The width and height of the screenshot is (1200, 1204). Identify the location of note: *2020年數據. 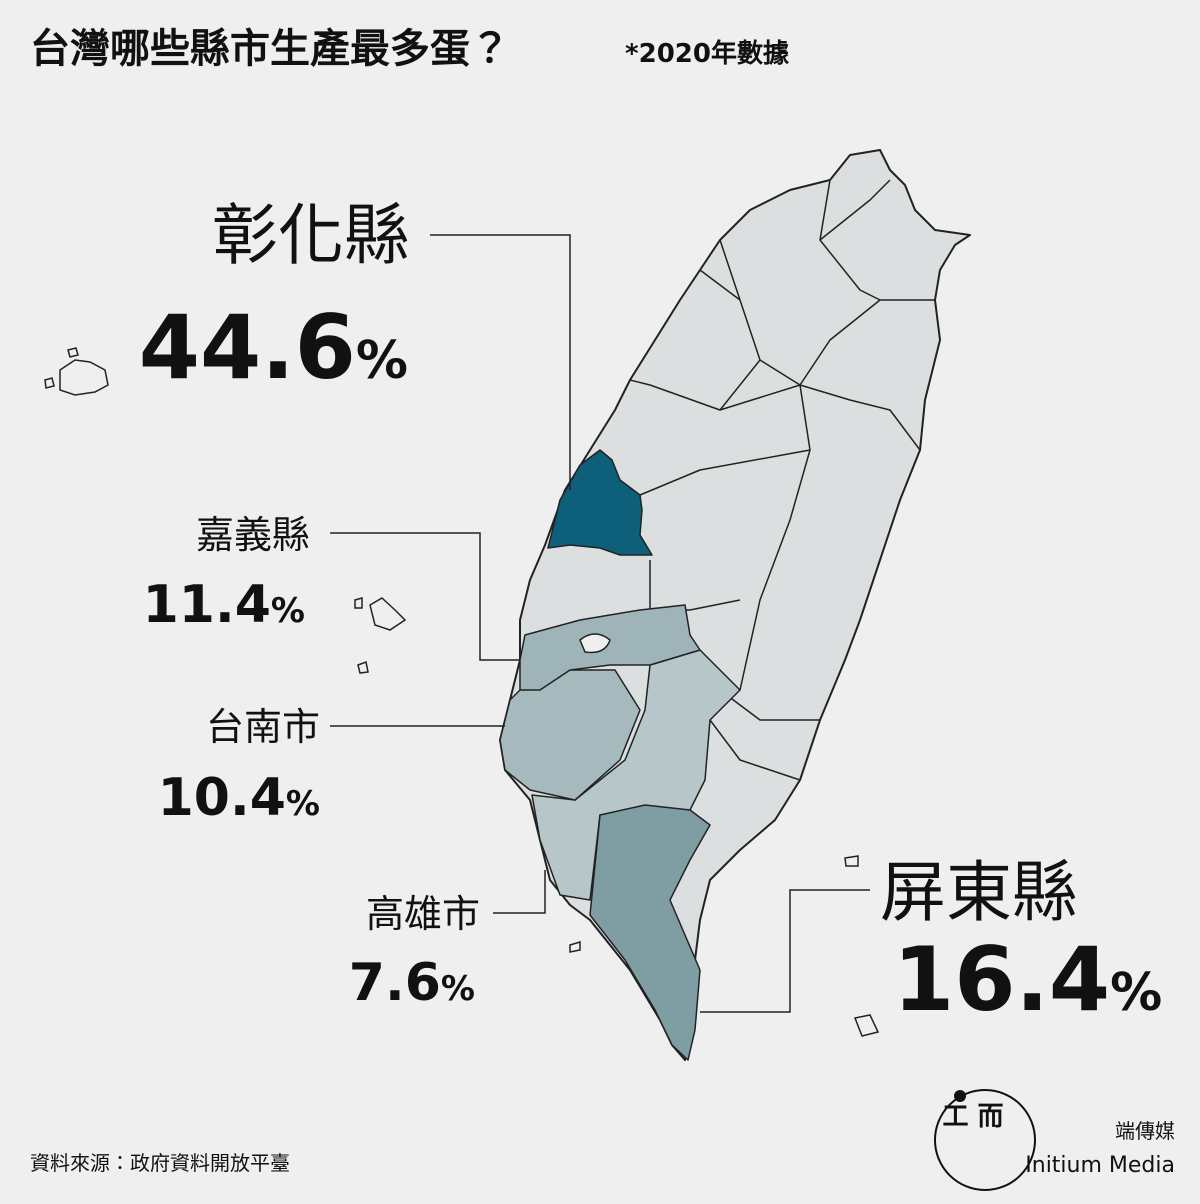
(707, 53).